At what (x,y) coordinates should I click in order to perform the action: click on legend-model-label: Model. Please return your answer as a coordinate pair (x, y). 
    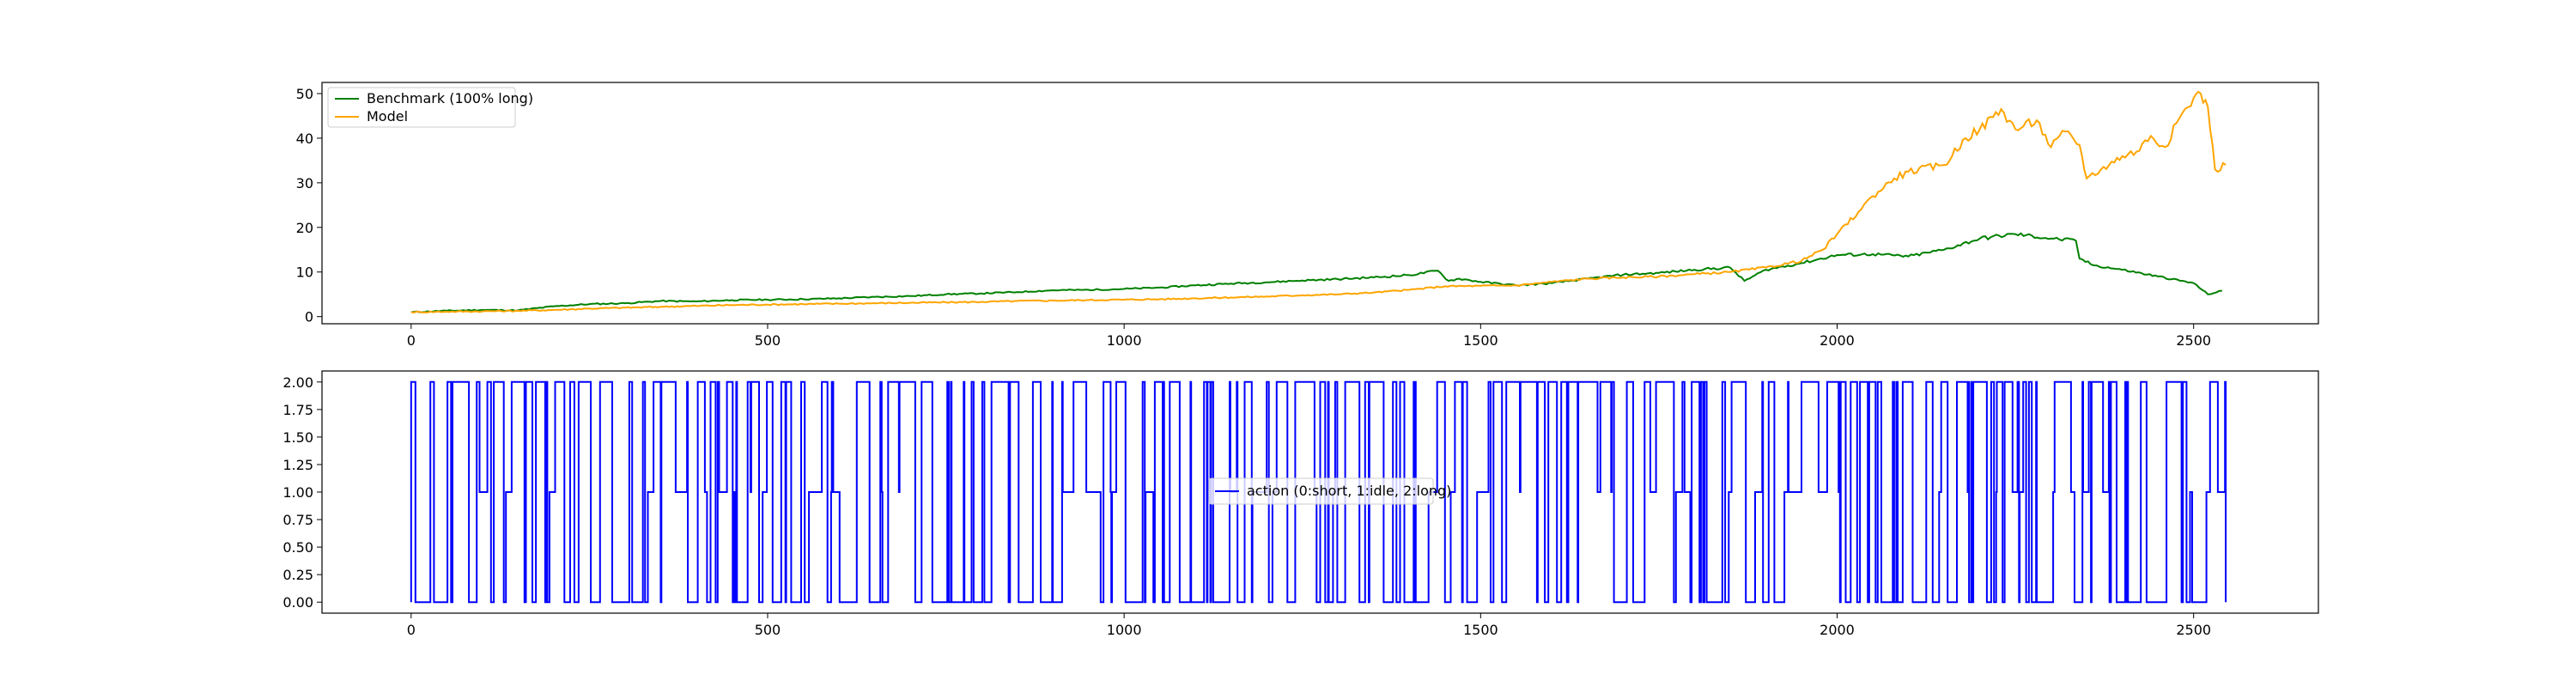
    Looking at the image, I should click on (388, 116).